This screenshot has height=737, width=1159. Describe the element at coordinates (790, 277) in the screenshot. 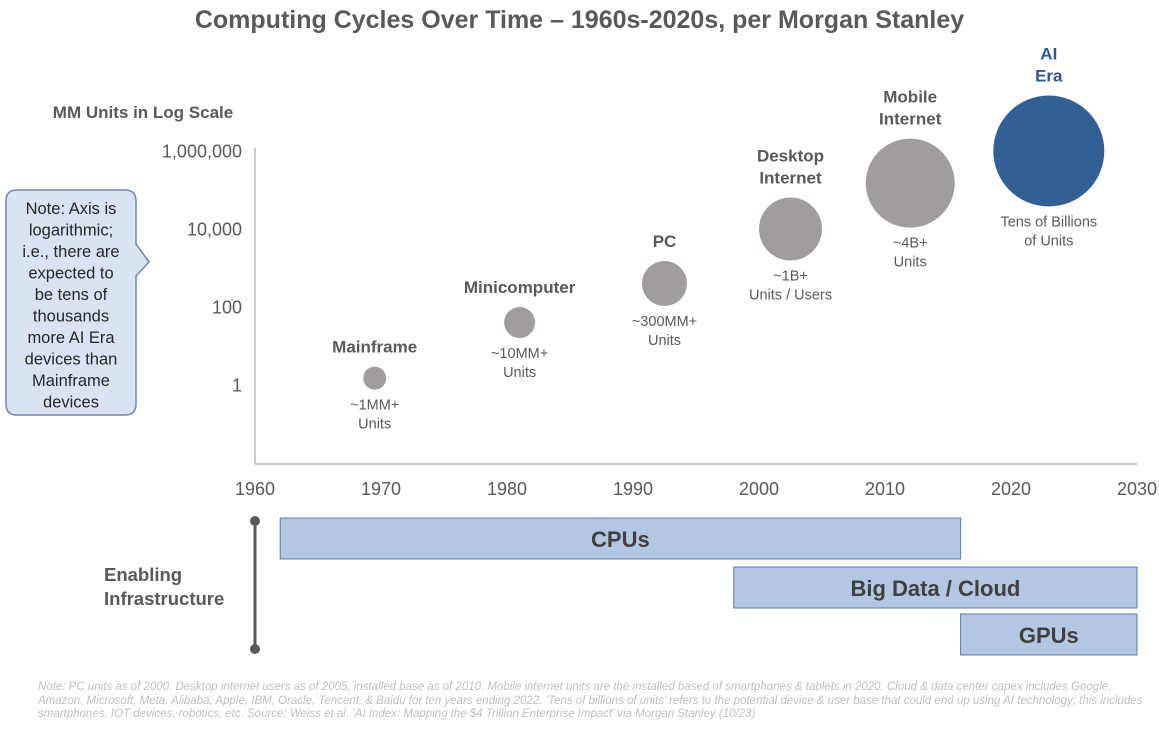

I see `bubble-sublabel-line-1: ~1B+` at that location.